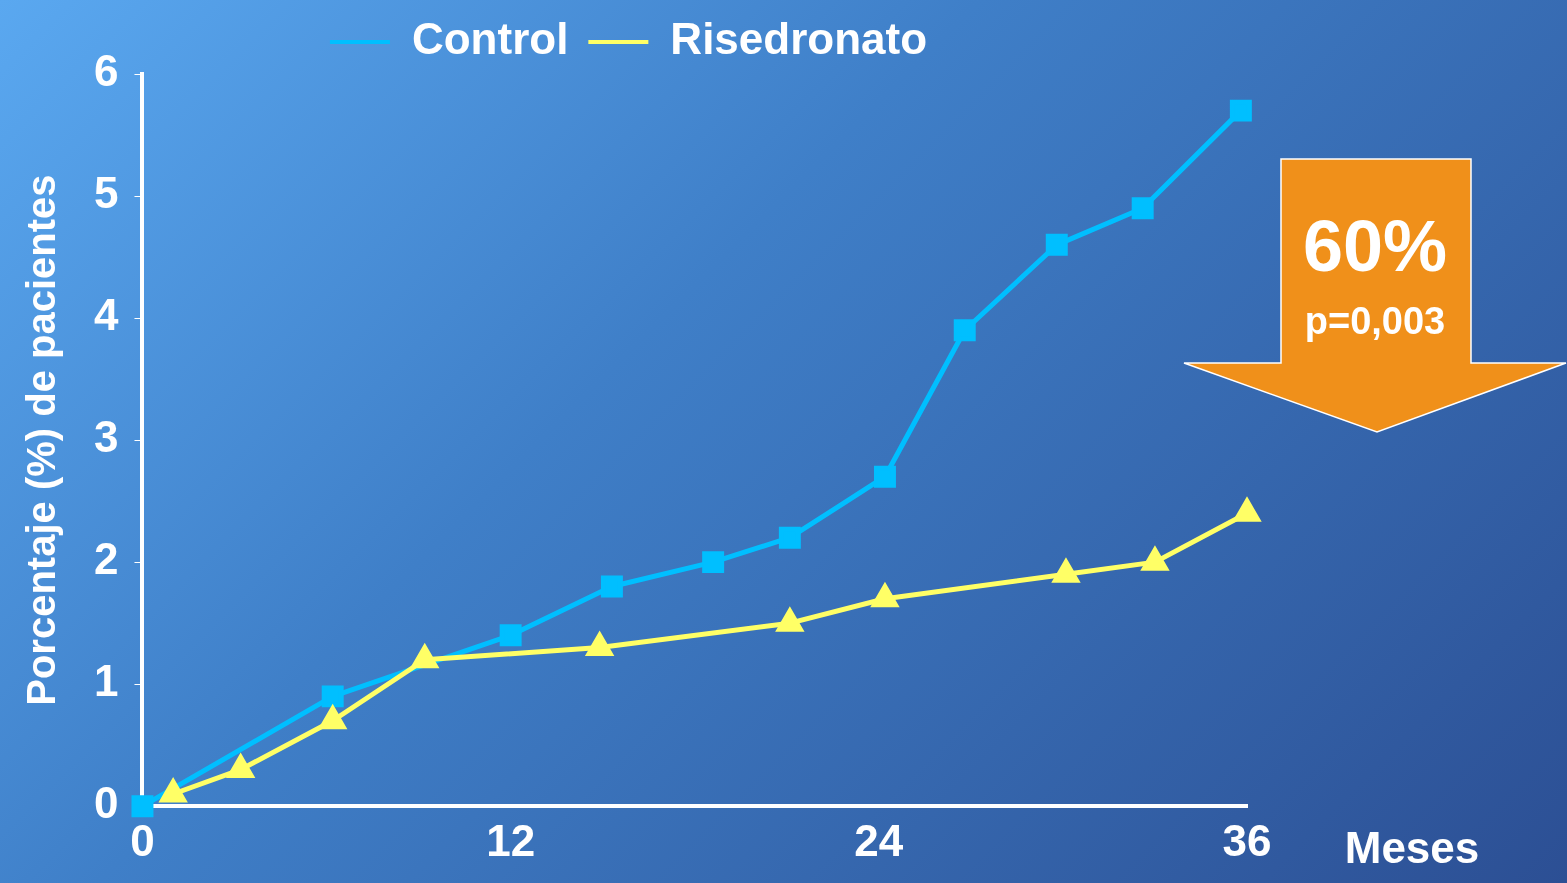  What do you see at coordinates (106, 193) in the screenshot?
I see `y-tick-label: 5` at bounding box center [106, 193].